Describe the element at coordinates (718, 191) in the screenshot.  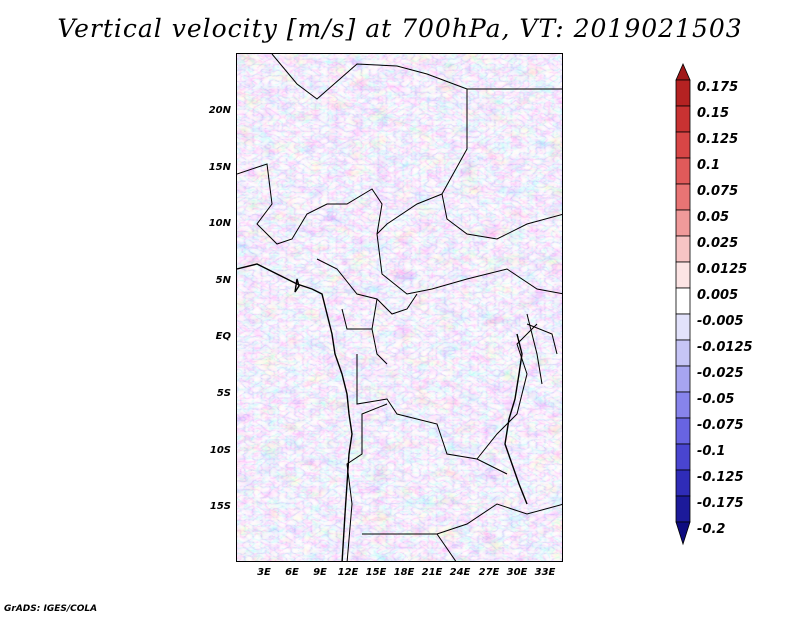
I see `colorbar-label: 0.075` at that location.